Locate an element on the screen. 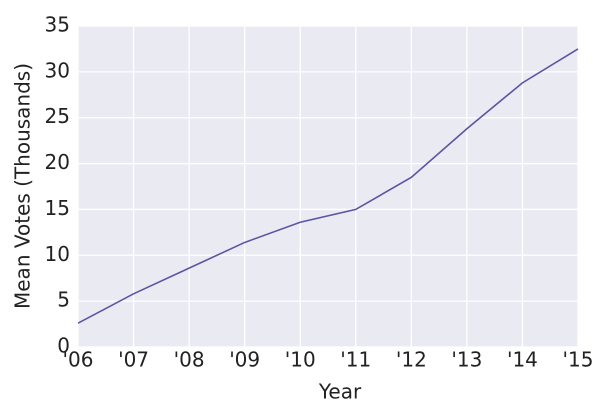 The width and height of the screenshot is (610, 419). x-tick-label: '08 is located at coordinates (189, 360).